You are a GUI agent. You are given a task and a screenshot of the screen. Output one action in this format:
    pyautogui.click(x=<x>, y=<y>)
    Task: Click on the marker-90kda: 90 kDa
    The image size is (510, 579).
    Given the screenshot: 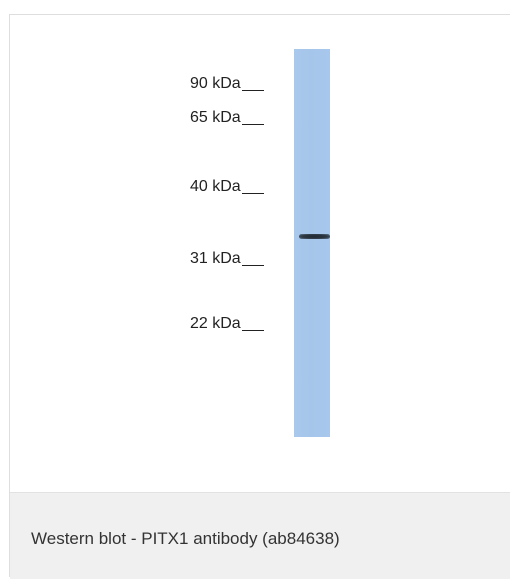 What is the action you would take?
    pyautogui.click(x=245, y=84)
    